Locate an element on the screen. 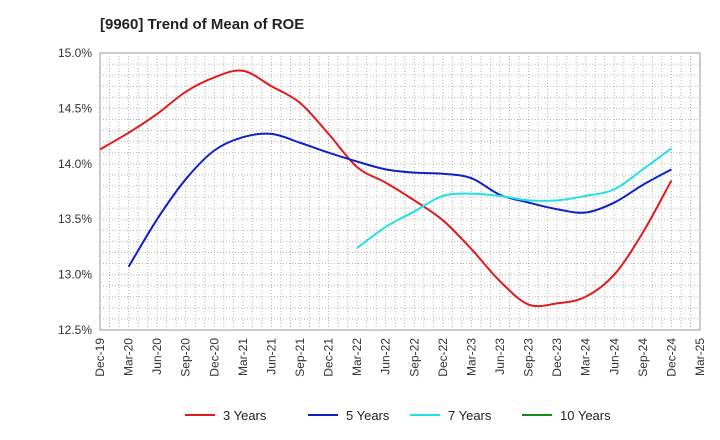 The height and width of the screenshot is (440, 720). legend-label: 3 Years is located at coordinates (245, 415).